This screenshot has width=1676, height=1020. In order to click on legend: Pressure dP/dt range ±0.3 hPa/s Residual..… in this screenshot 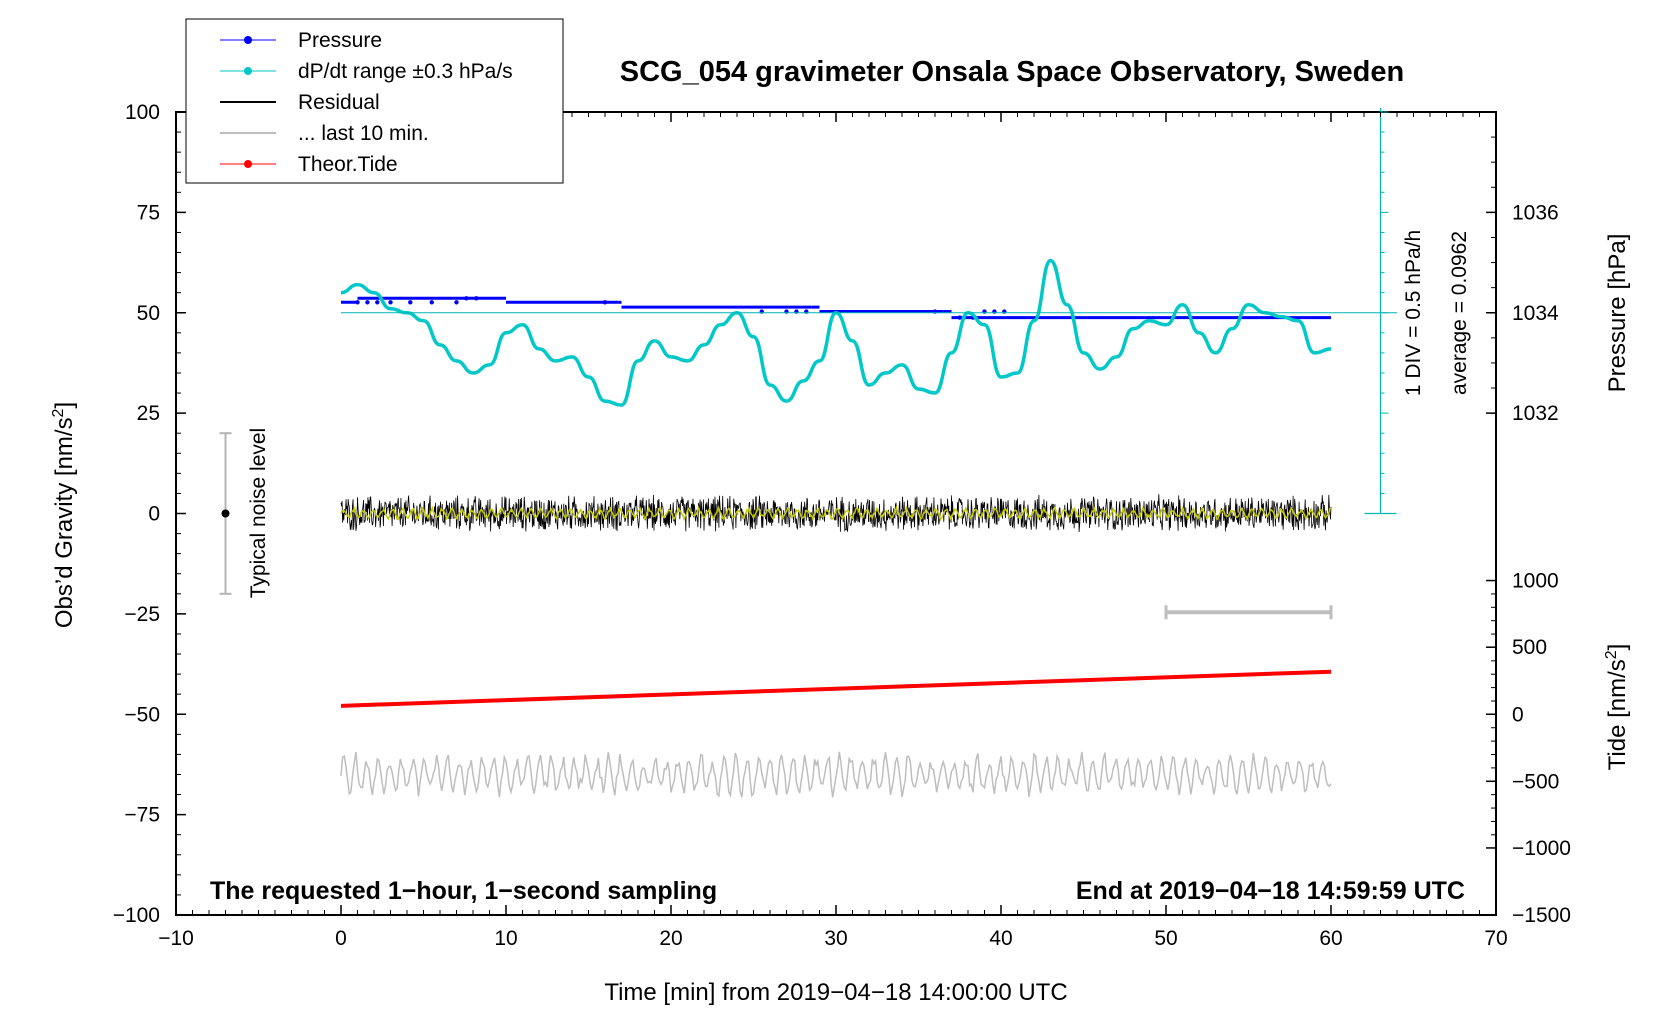, I will do `click(374, 101)`.